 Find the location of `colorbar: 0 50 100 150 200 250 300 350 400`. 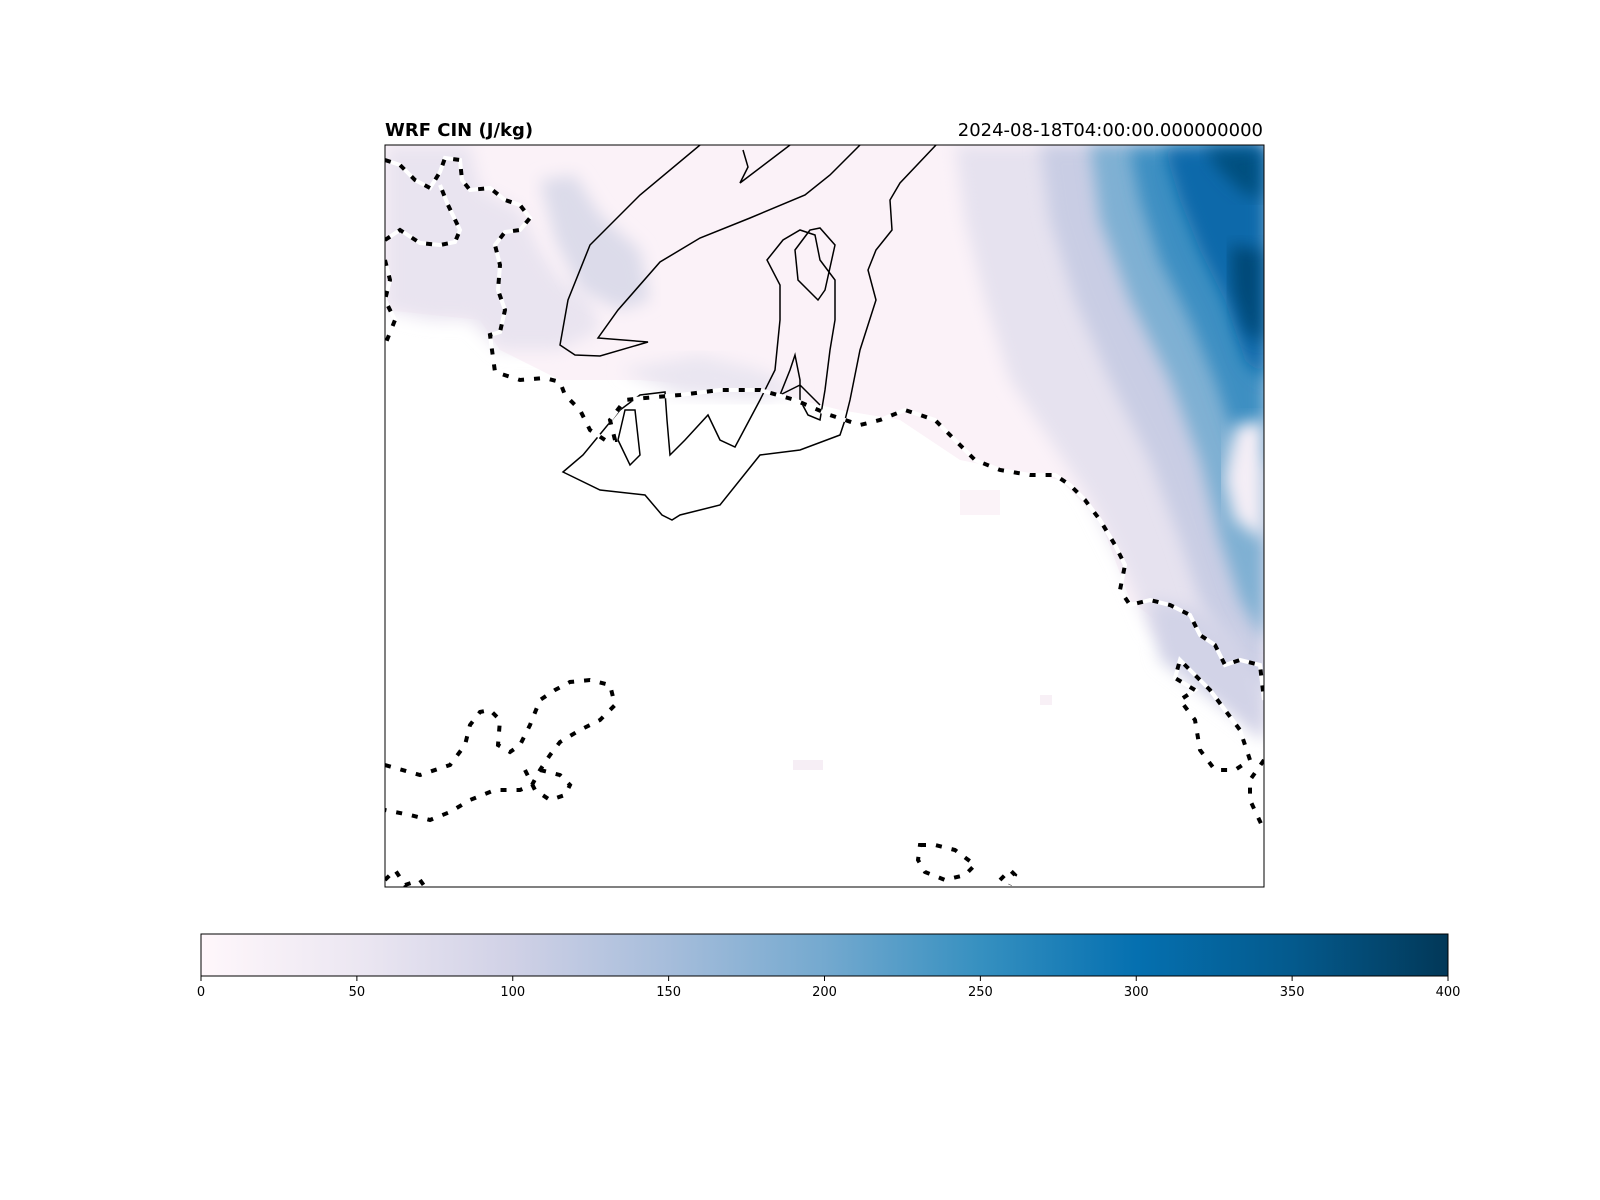

colorbar: 0 50 100 150 200 250 300 350 400 is located at coordinates (829, 966).